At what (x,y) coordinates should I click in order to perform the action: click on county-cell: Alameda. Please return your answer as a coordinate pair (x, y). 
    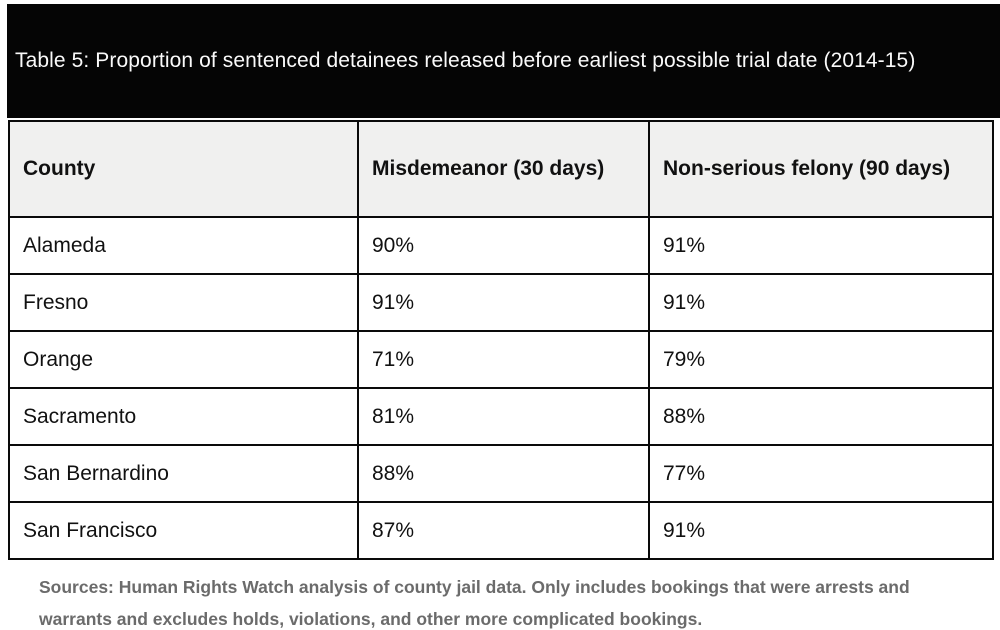
    Looking at the image, I should click on (183, 245).